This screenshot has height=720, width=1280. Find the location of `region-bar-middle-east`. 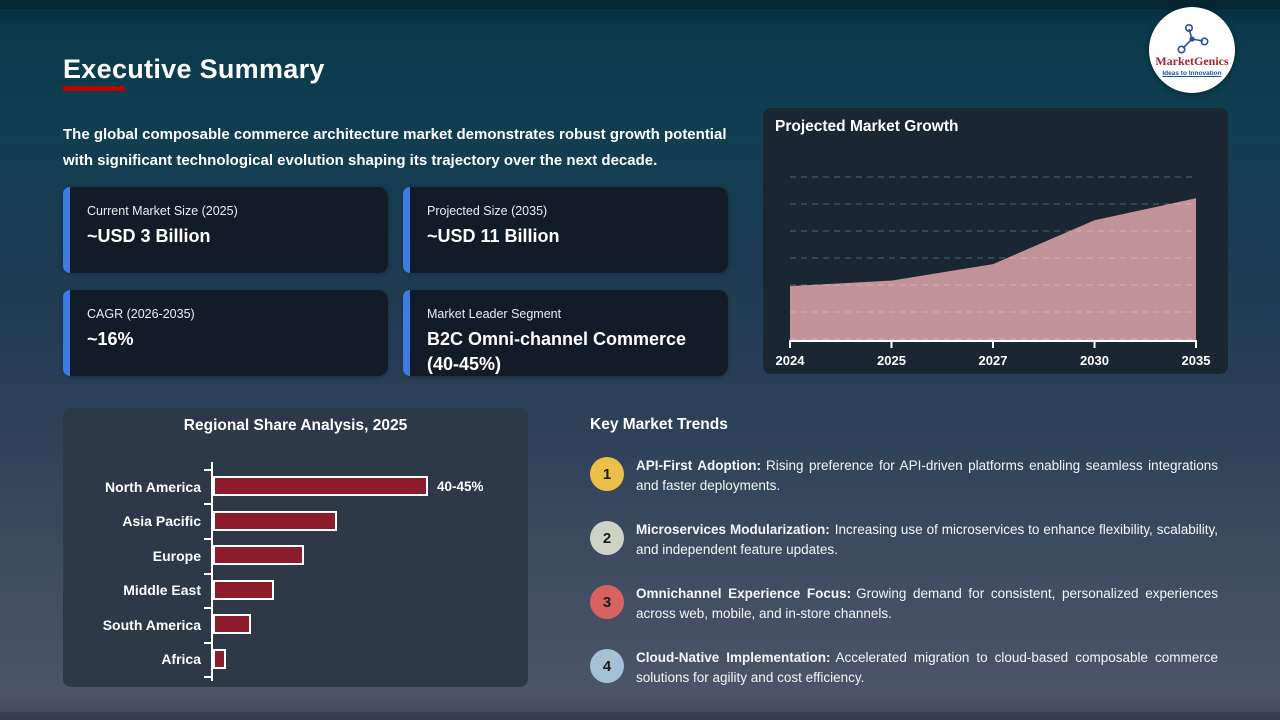

region-bar-middle-east is located at coordinates (243, 590).